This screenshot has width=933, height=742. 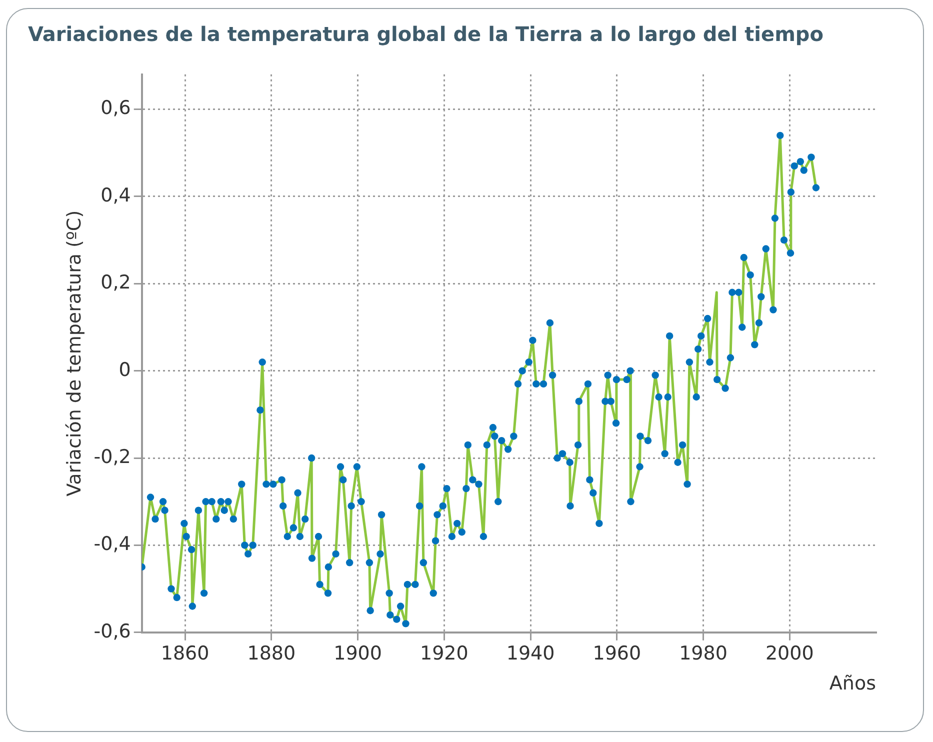 I want to click on x-tick-label: 1960, so click(x=617, y=653).